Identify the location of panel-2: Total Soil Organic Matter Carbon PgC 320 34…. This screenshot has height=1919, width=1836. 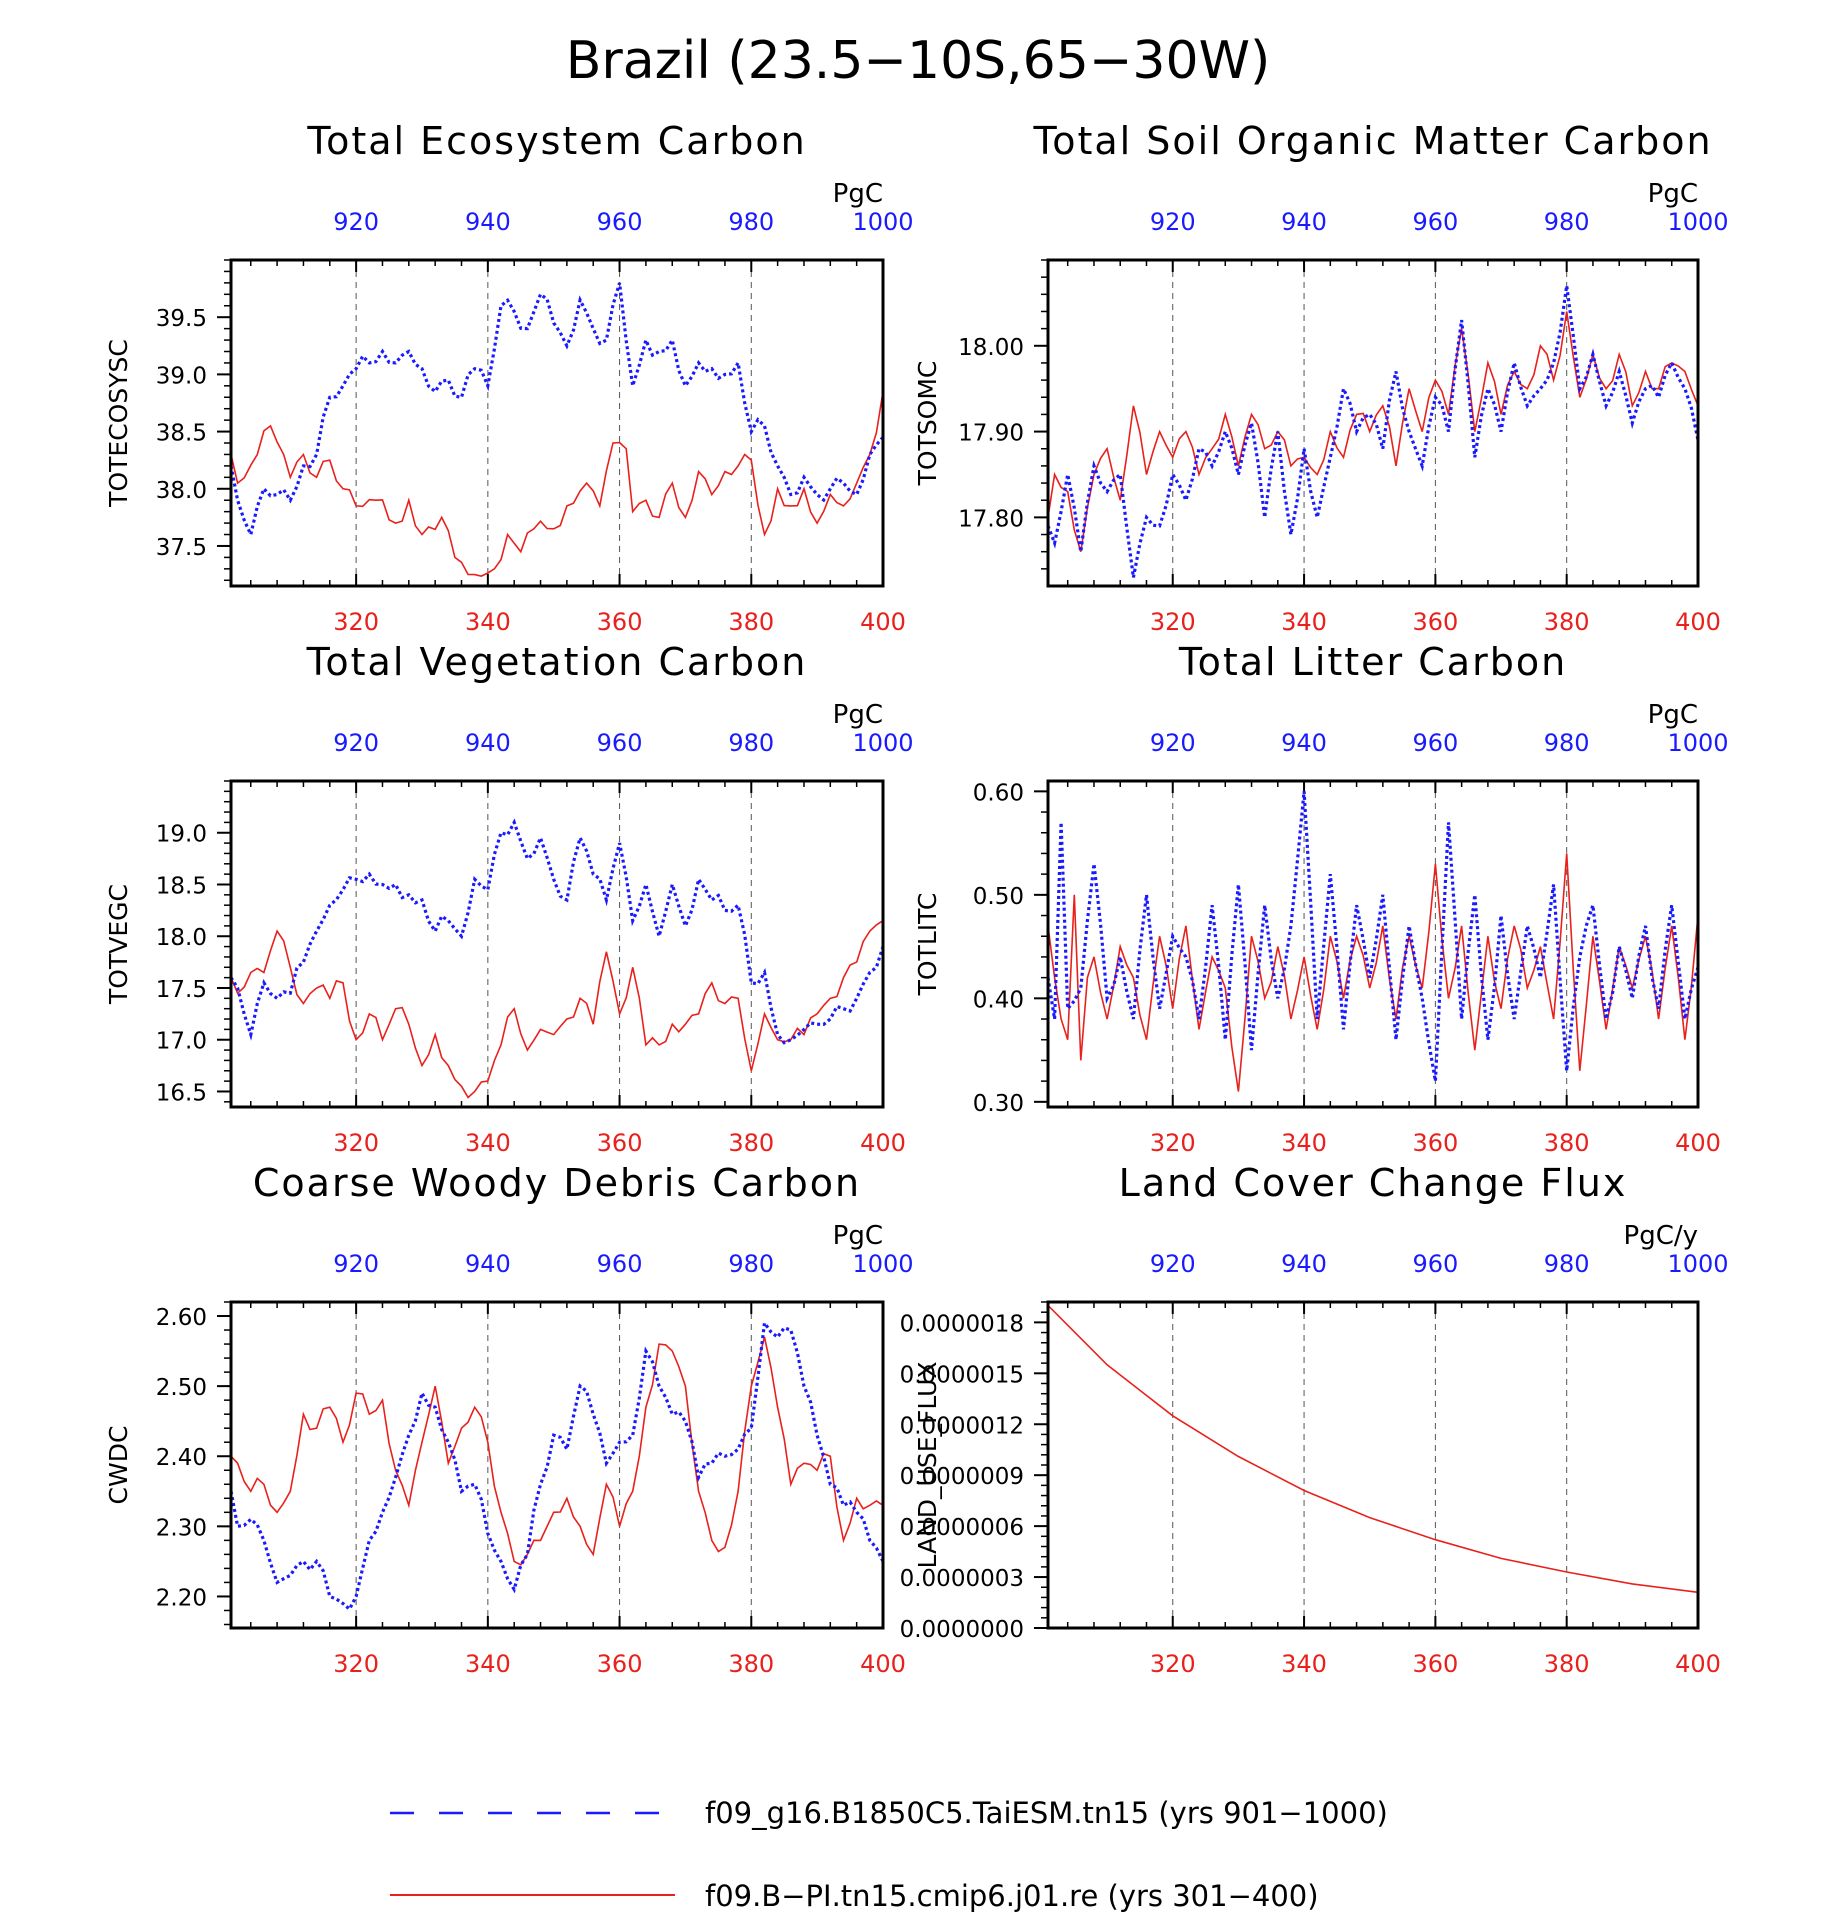
(1321, 377).